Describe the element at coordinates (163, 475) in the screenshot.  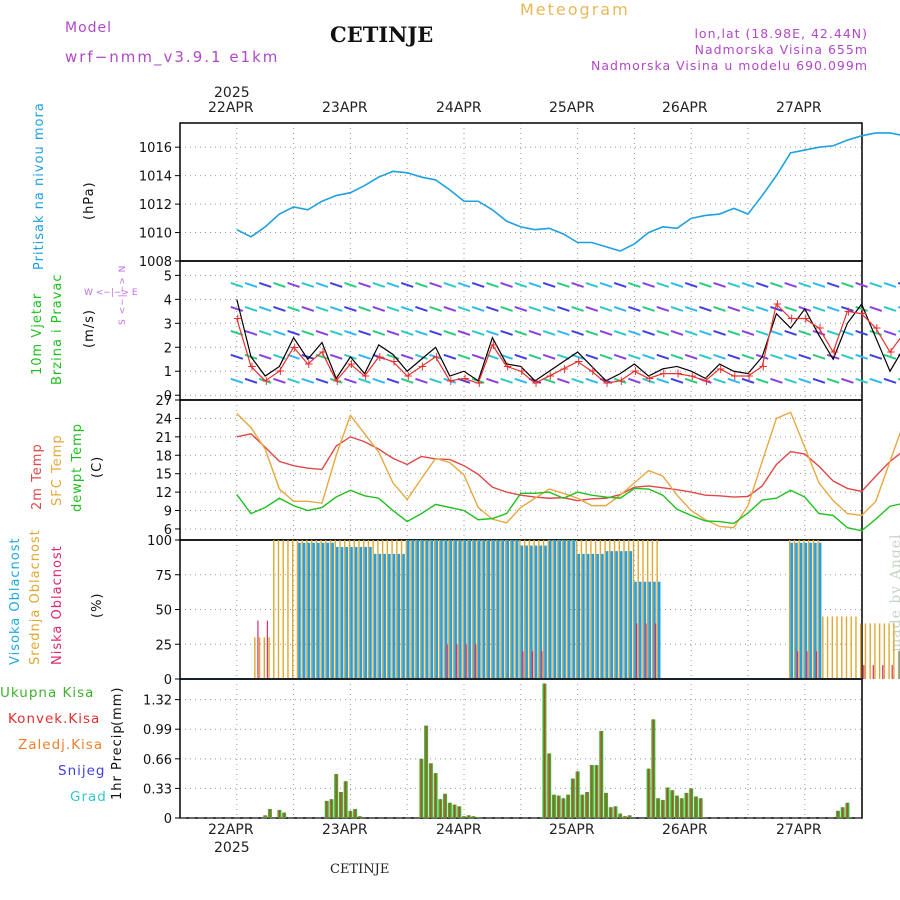
I see `y-tick-label: 15` at that location.